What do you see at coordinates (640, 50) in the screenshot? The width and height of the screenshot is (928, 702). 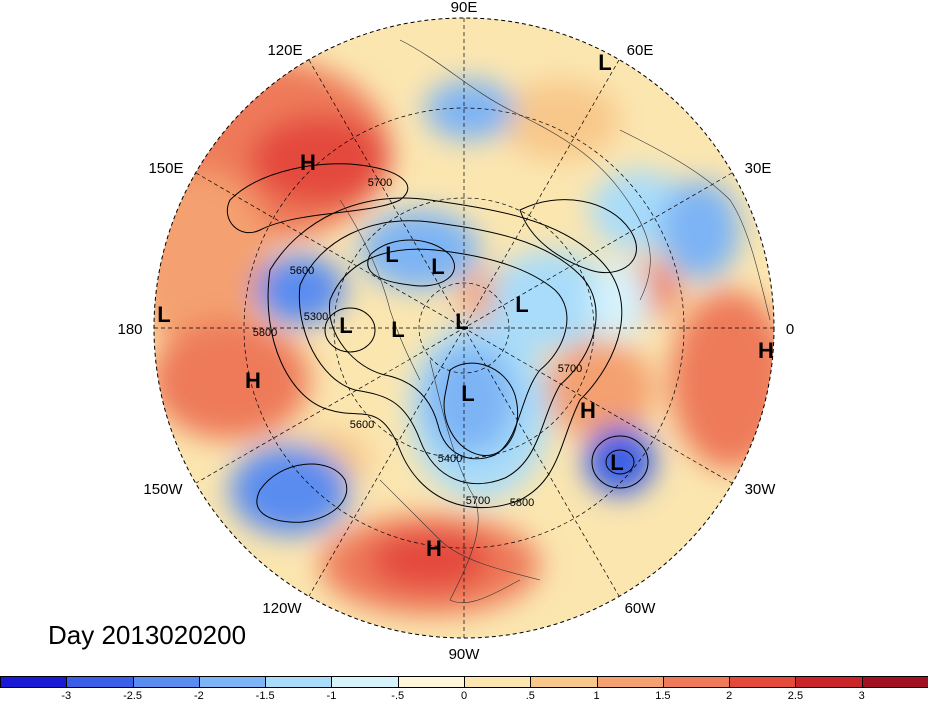 I see `lon-label-60e: 60E` at bounding box center [640, 50].